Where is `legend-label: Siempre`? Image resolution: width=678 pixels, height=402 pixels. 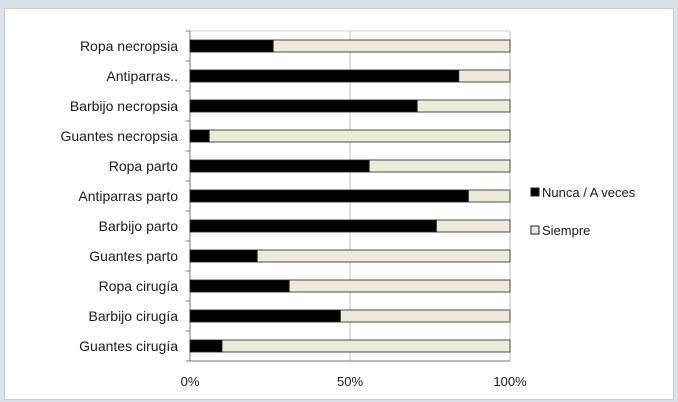 legend-label: Siempre is located at coordinates (566, 230).